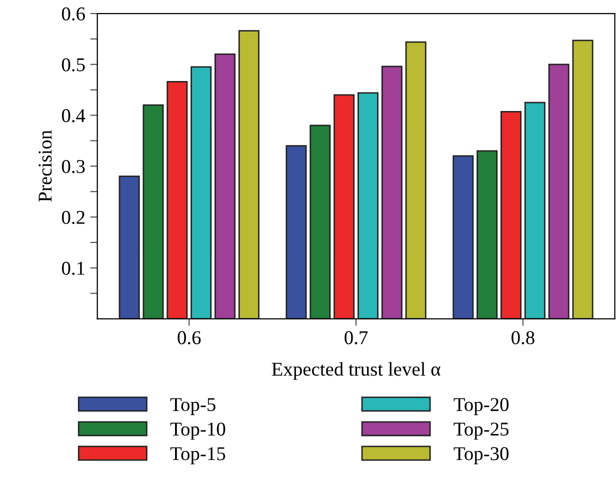 Image resolution: width=616 pixels, height=483 pixels. I want to click on y-tick-label: 0.2, so click(73, 217).